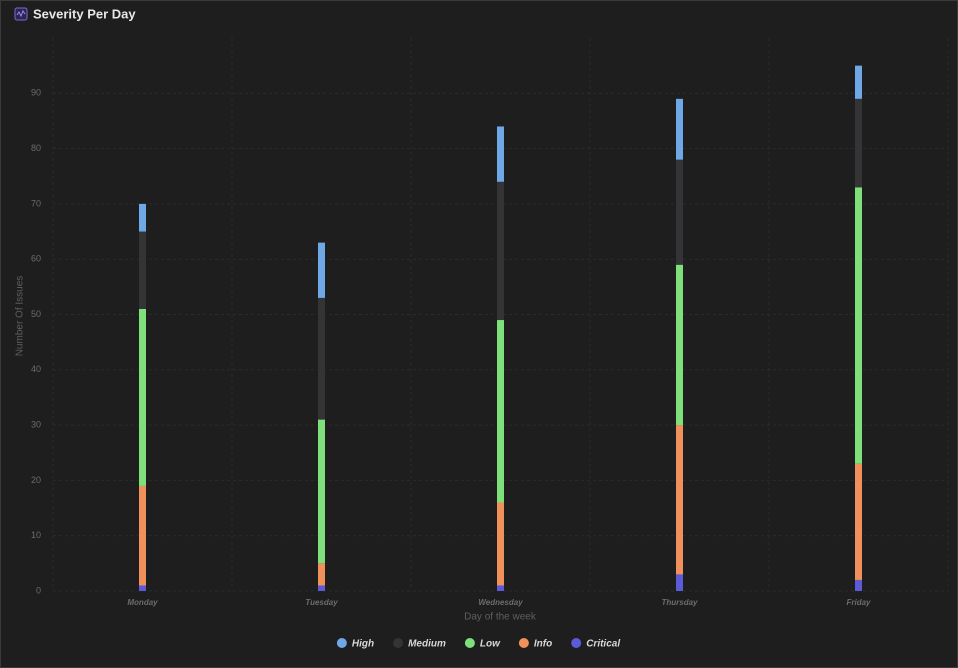  Describe the element at coordinates (20, 316) in the screenshot. I see `y-axis-title: Number Of Issues` at that location.